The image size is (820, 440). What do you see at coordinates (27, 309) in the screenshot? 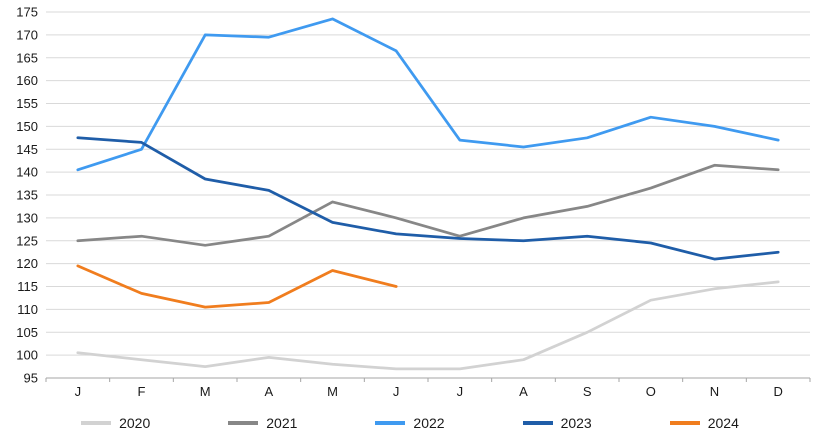
I see `y-tick-label: 110` at bounding box center [27, 309].